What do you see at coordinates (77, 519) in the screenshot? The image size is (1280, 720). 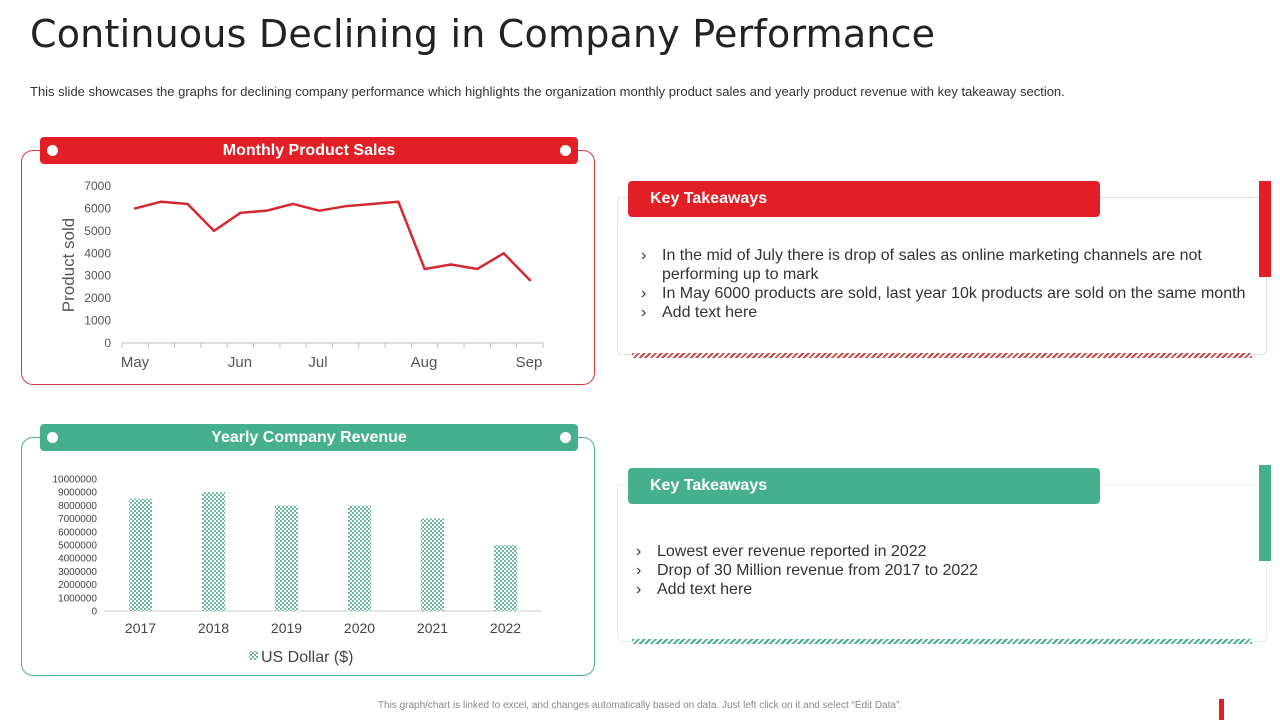 I see `y-tick-label: 7000000` at bounding box center [77, 519].